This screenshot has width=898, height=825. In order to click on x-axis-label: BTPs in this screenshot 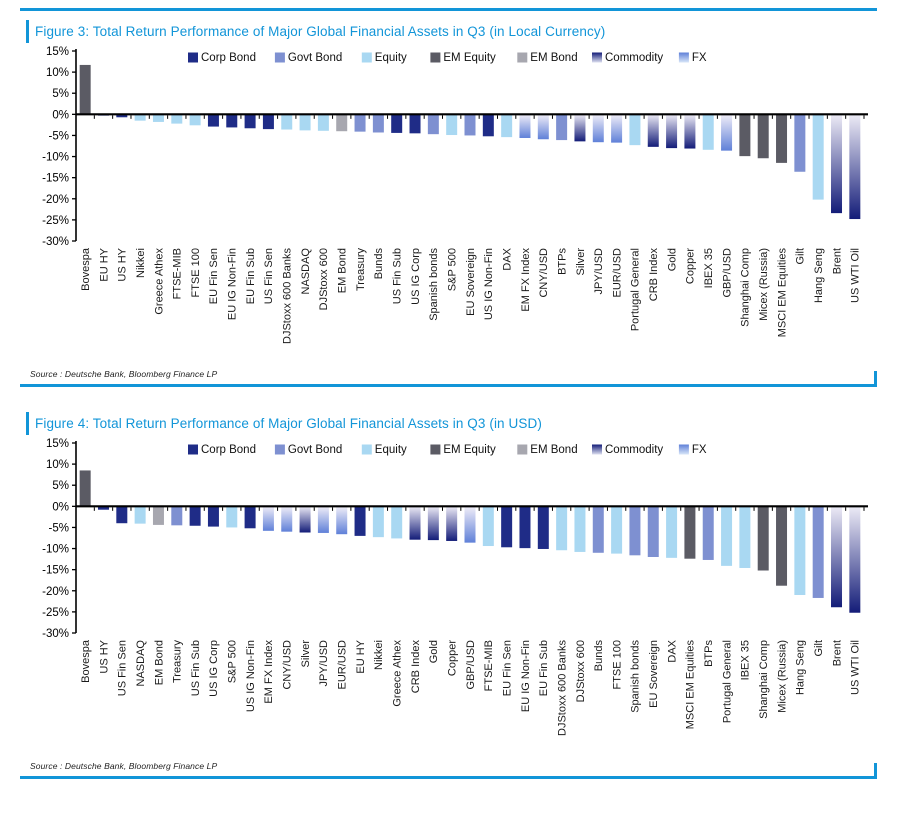, I will do `click(562, 261)`.